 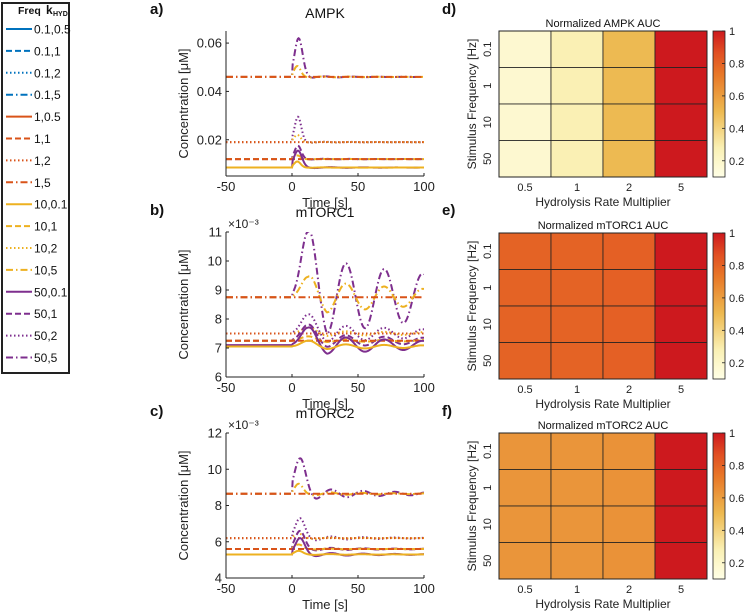 What do you see at coordinates (325, 552) in the screenshot?
I see `series-line-c-10,0.1` at bounding box center [325, 552].